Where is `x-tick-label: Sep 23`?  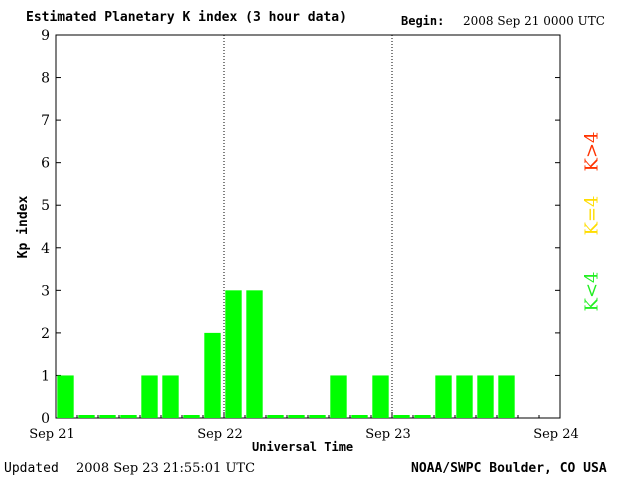
x-tick-label: Sep 23 is located at coordinates (388, 434).